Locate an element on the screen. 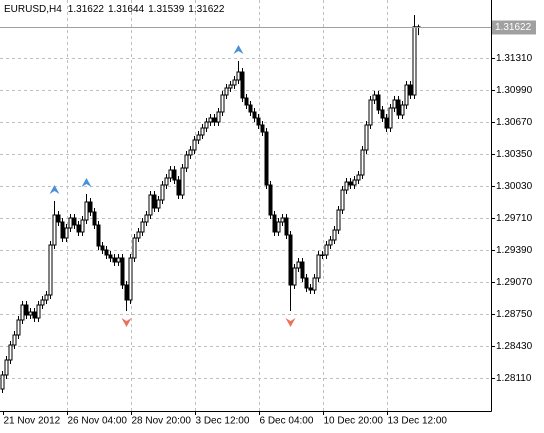  y-tick-label: 1.30670 is located at coordinates (514, 122).